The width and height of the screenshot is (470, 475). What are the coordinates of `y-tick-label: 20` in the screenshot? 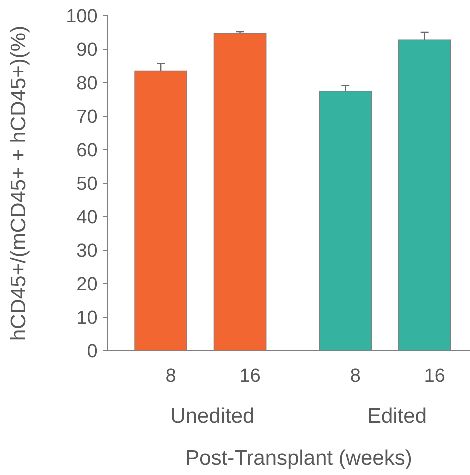 It's located at (88, 284).